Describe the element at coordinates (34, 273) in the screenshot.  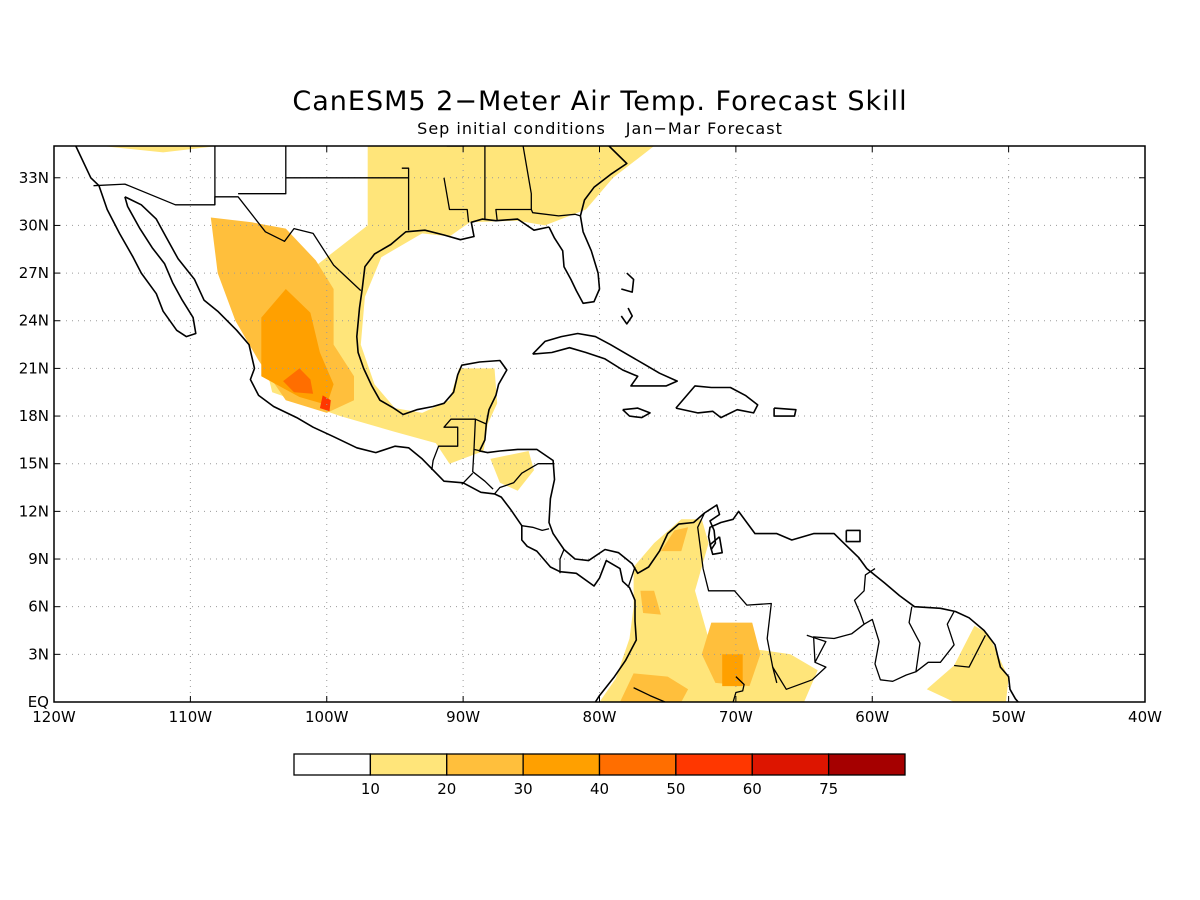
I see `lat-tick-label: 27N` at that location.